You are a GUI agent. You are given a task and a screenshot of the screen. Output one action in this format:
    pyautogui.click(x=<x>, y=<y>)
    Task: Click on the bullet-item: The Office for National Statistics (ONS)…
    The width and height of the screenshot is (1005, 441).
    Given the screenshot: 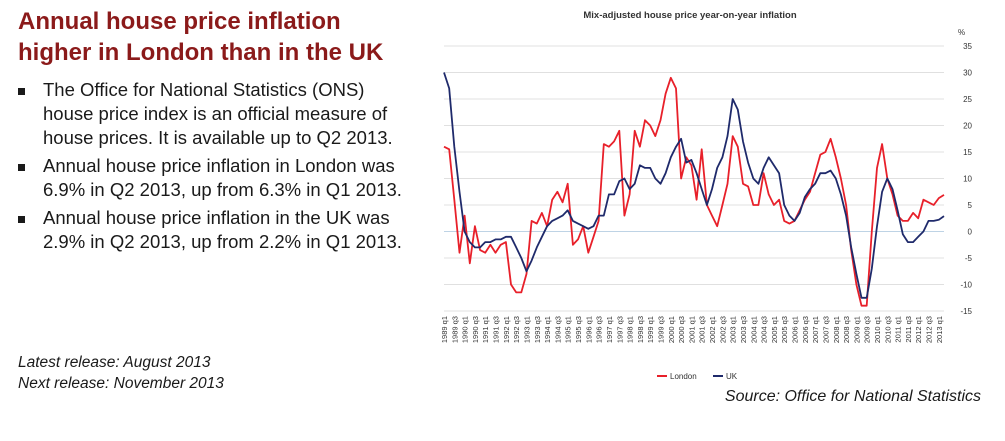 What is the action you would take?
    pyautogui.click(x=218, y=114)
    